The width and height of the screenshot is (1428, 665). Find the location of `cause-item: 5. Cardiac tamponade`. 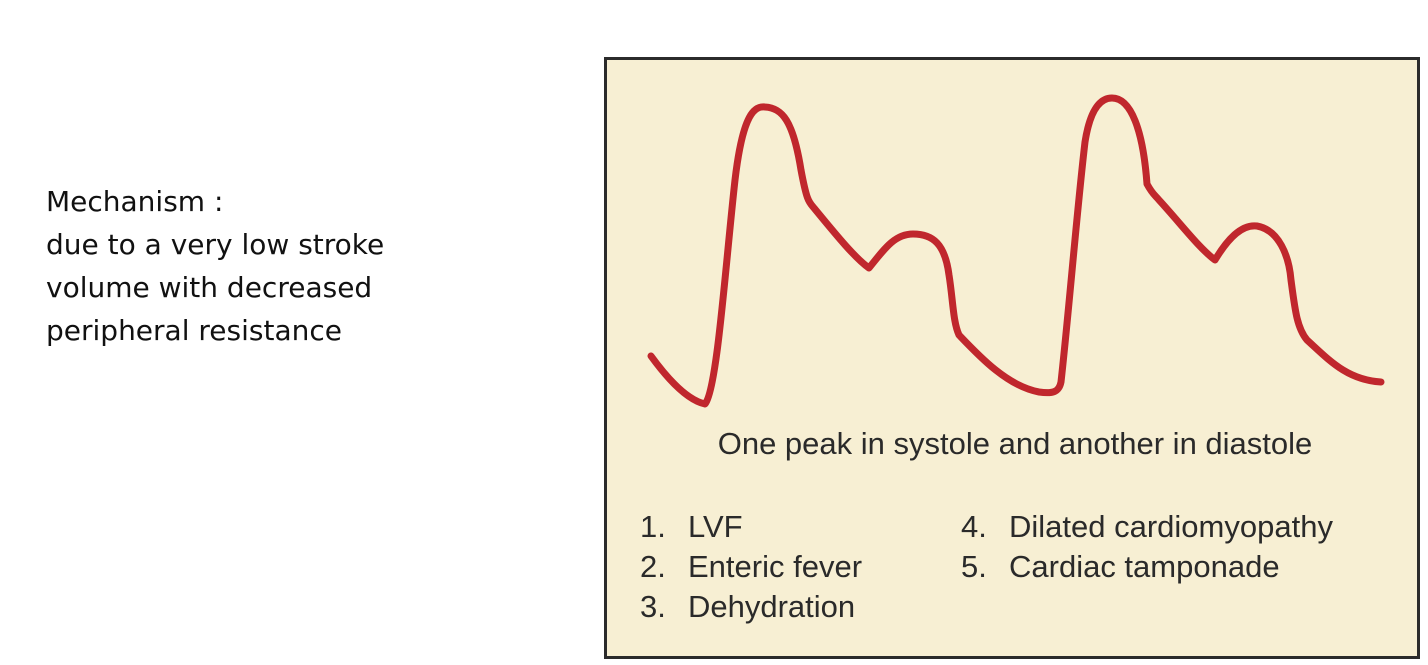

cause-item: 5. Cardiac tamponade is located at coordinates (1147, 567).